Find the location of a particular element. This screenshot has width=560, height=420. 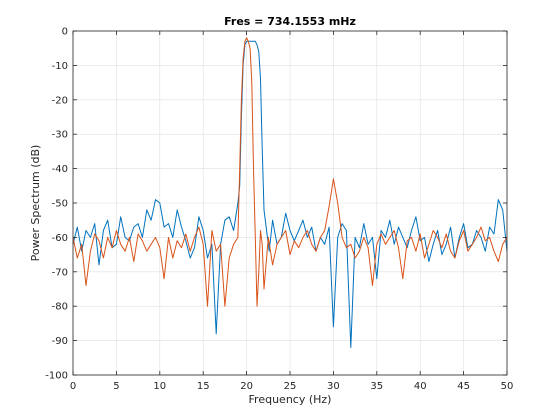

x-axis-label: Frequency (Hz) is located at coordinates (290, 399).